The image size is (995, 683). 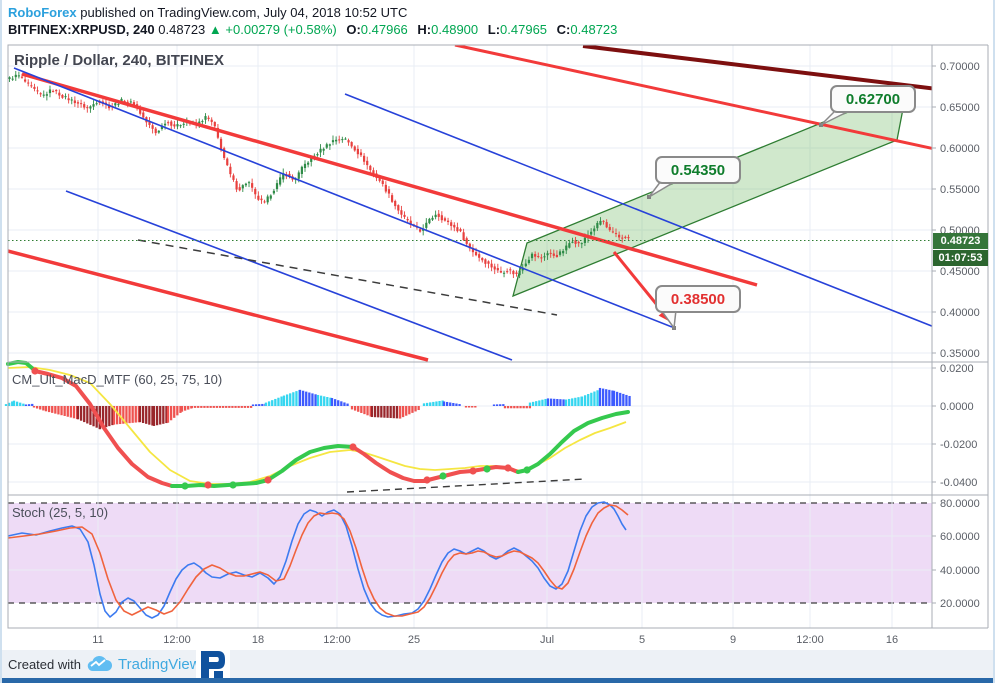 What do you see at coordinates (42, 12) in the screenshot?
I see `roboforex-brand-link: RoboForex` at bounding box center [42, 12].